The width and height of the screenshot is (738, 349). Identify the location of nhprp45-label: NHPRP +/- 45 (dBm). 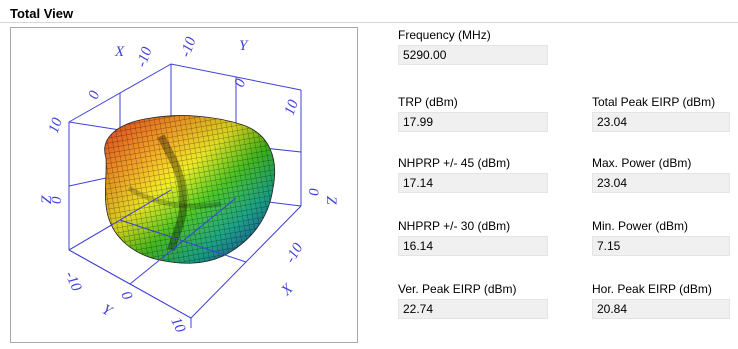
(454, 163).